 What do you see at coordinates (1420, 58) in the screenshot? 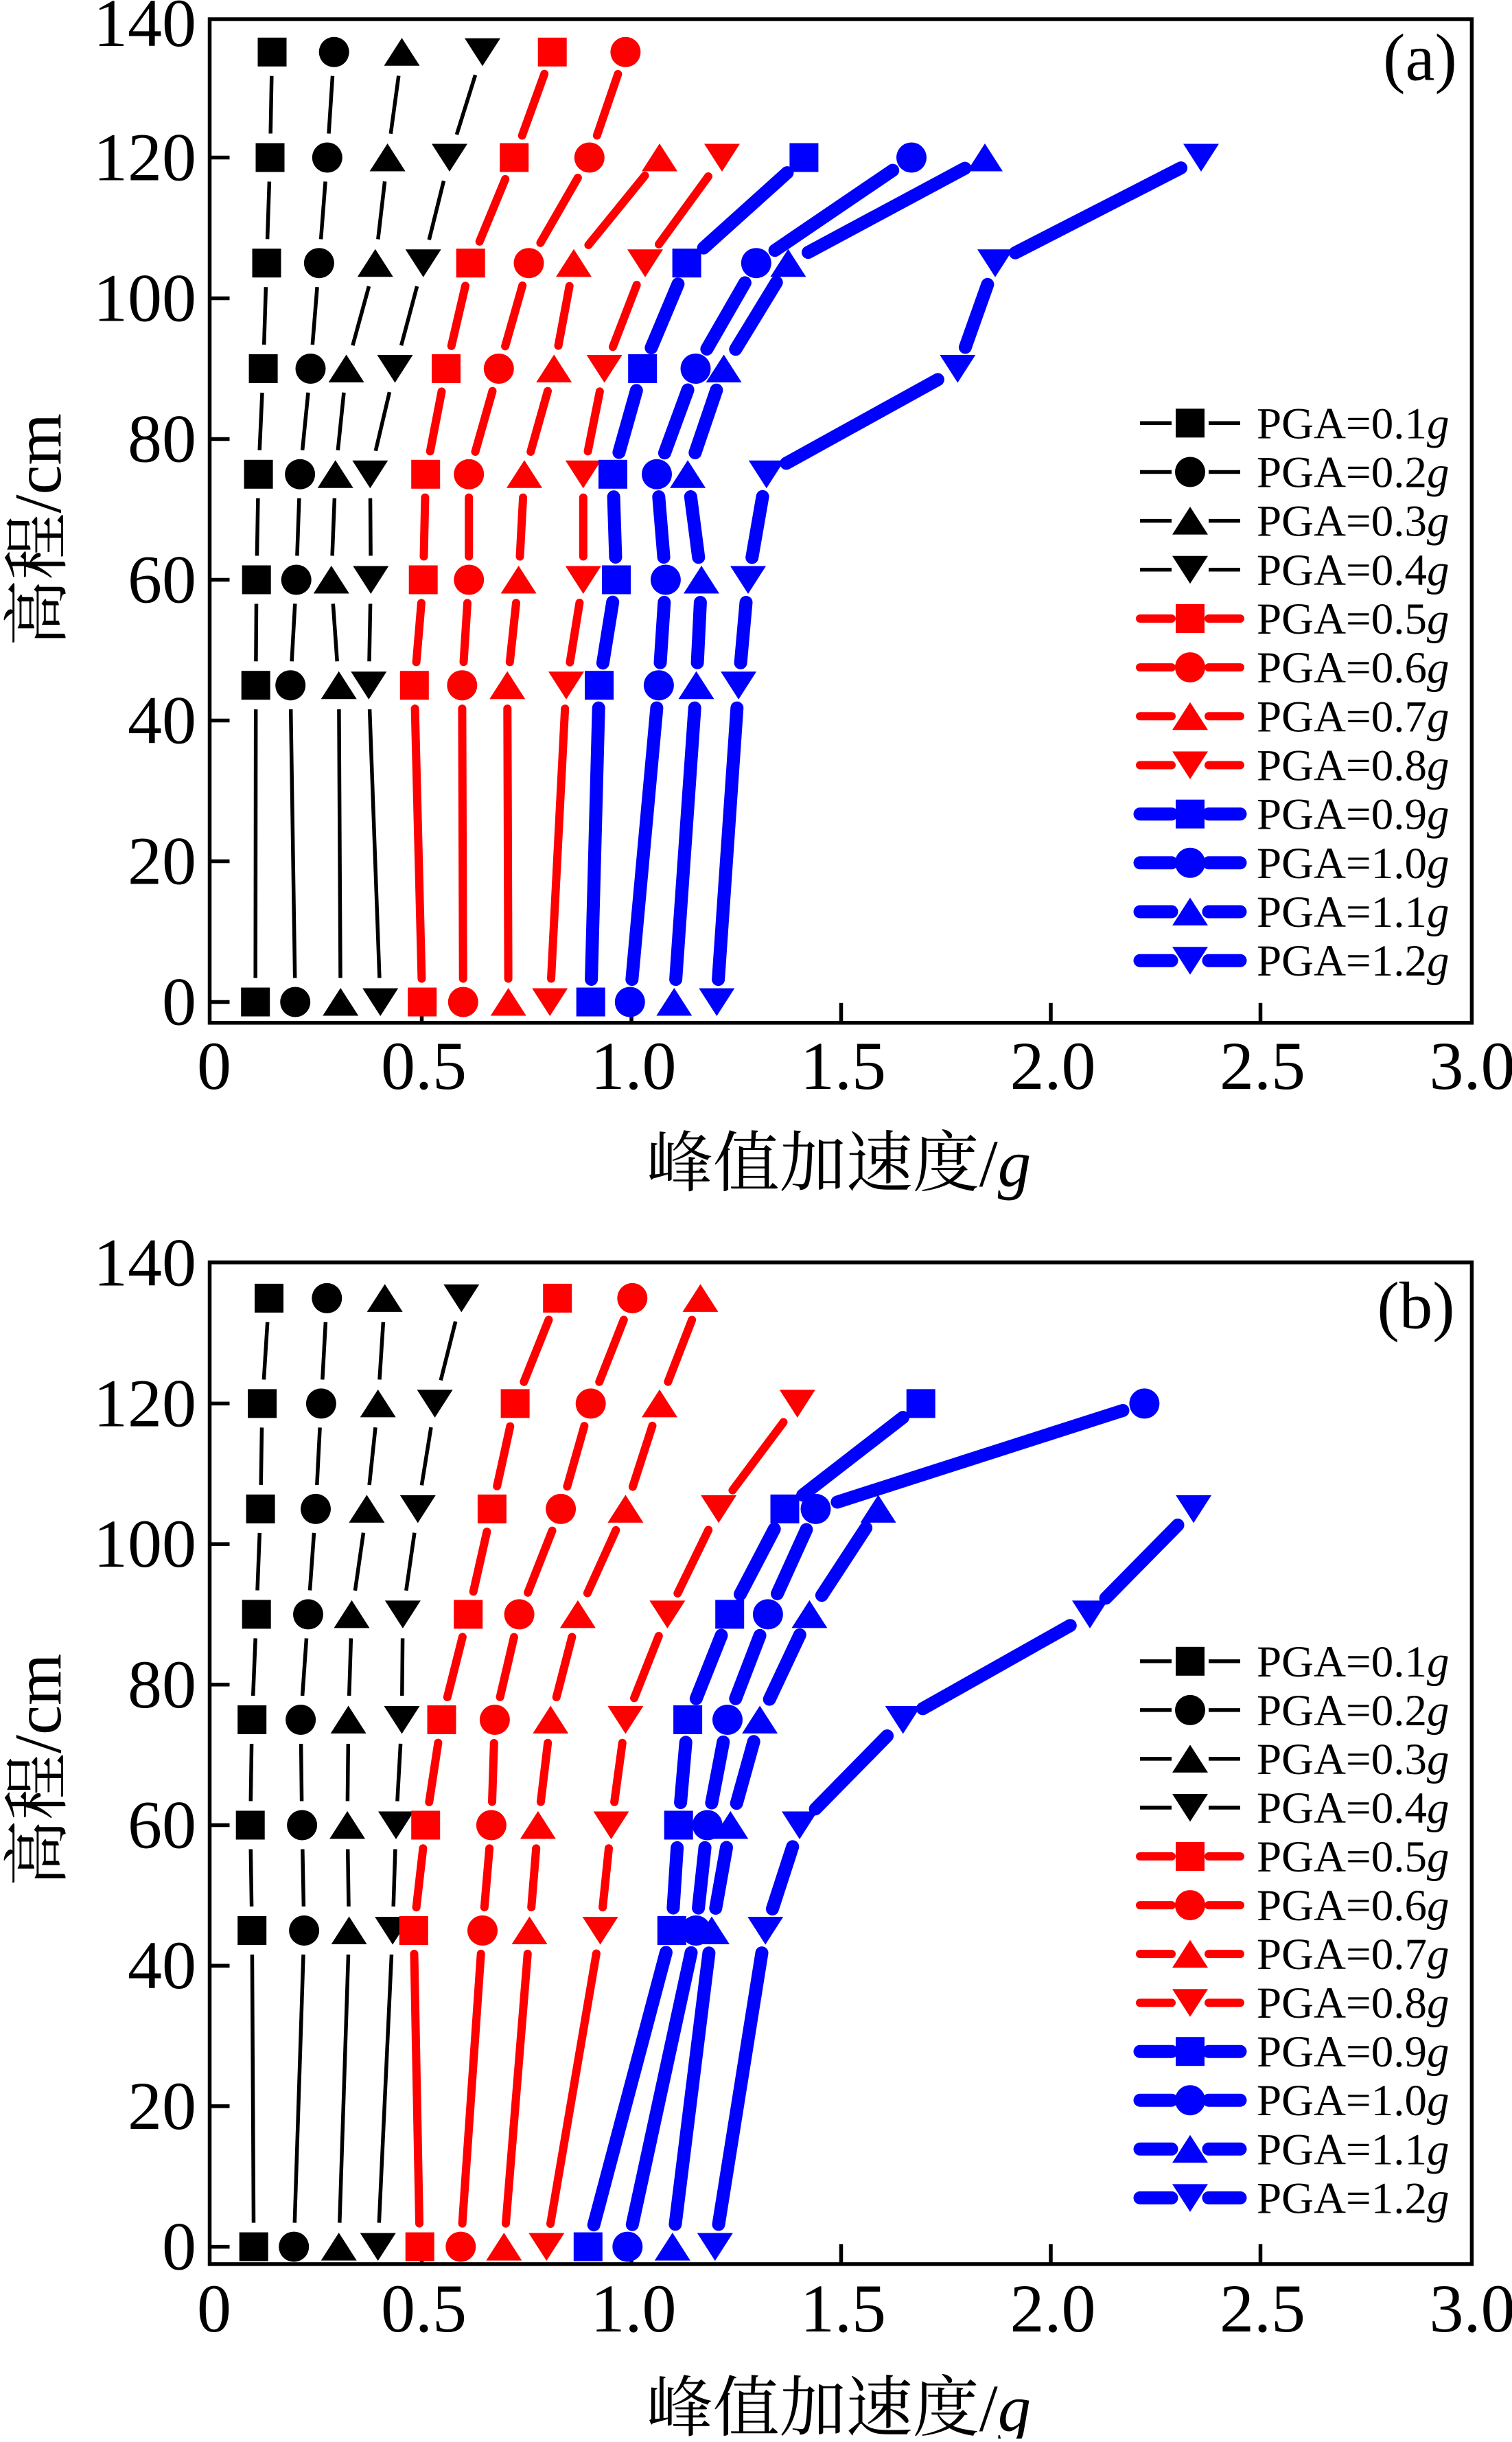
I see `svg-text: (a)` at bounding box center [1420, 58].